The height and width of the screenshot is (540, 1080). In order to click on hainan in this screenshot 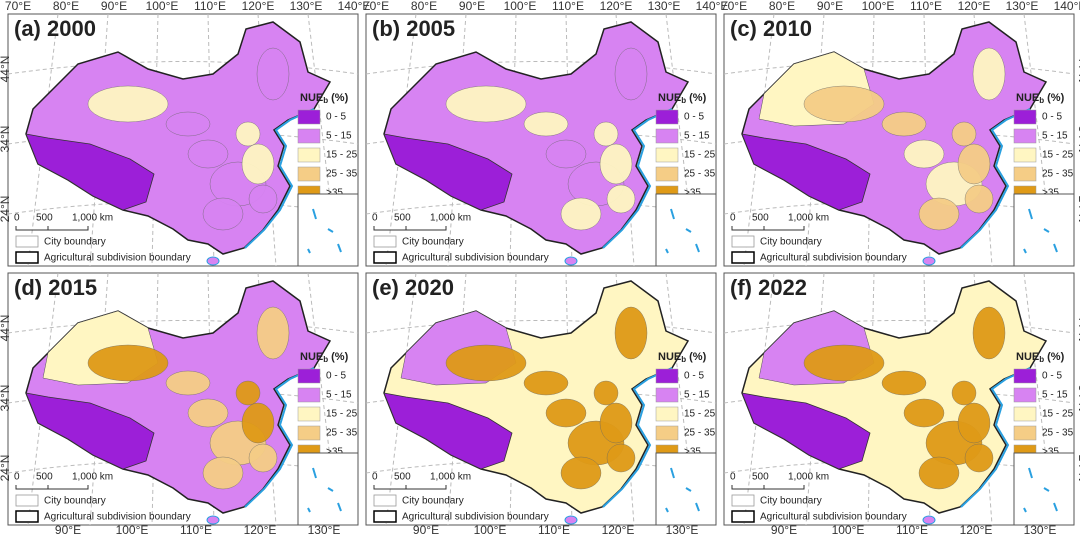, I will do `click(213, 261)`.